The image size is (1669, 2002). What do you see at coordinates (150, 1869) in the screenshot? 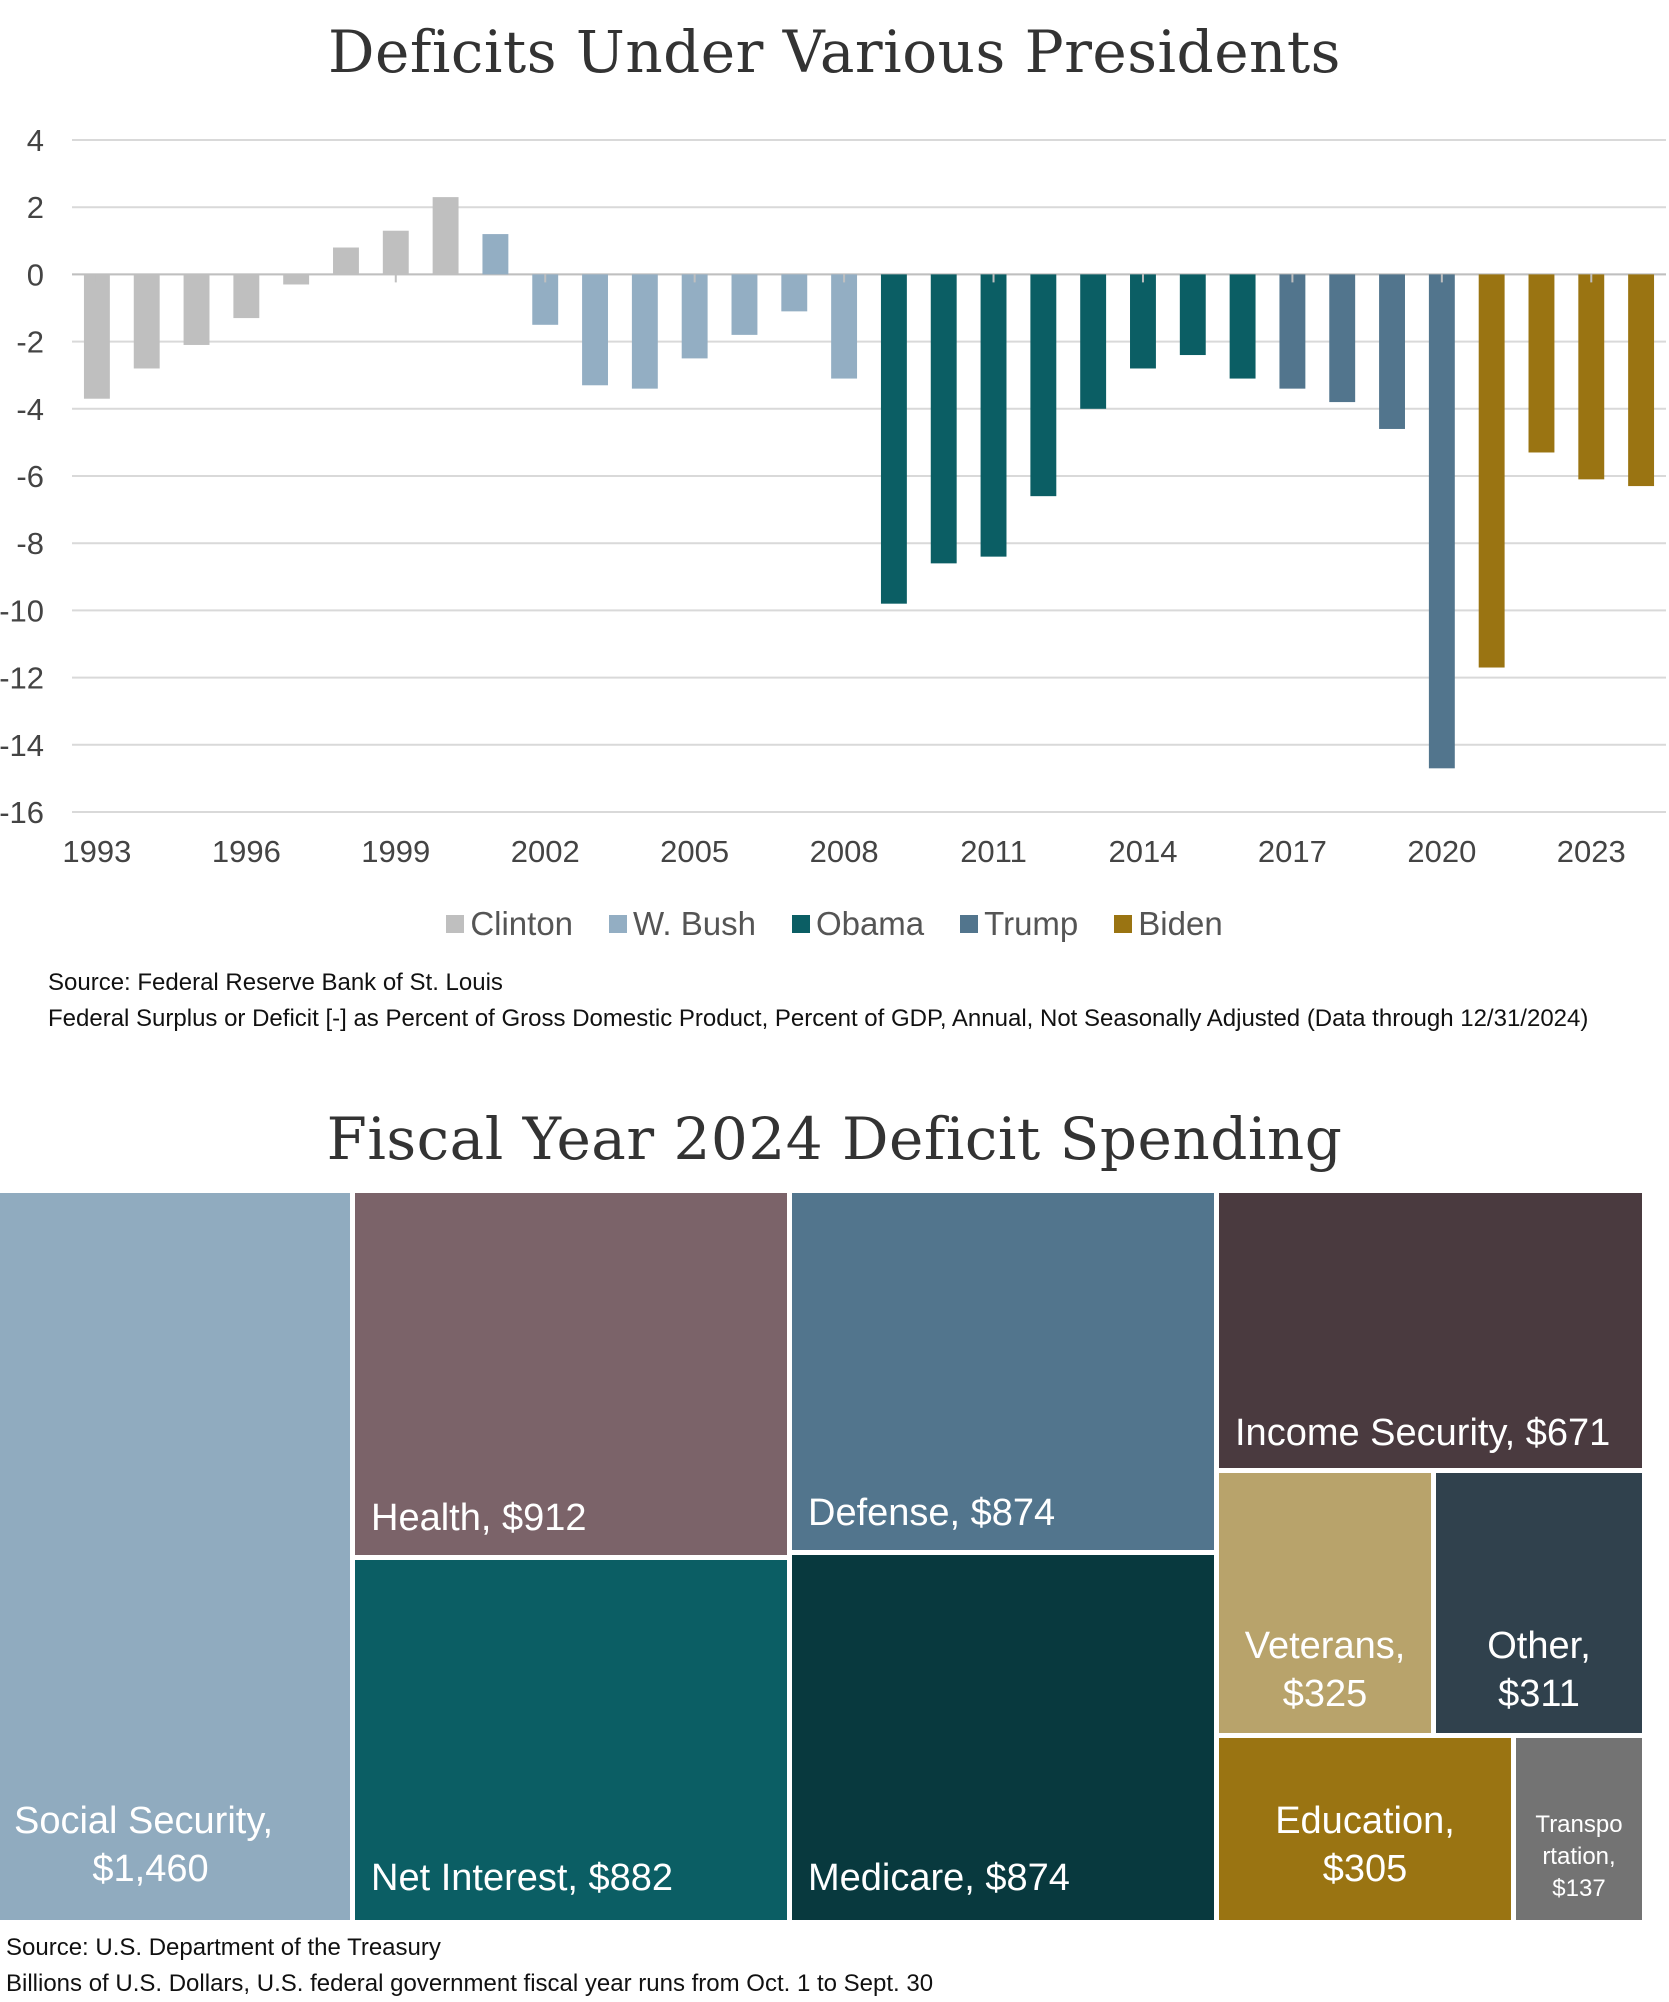
I see `treemap-label-social-security: $1,460` at bounding box center [150, 1869].